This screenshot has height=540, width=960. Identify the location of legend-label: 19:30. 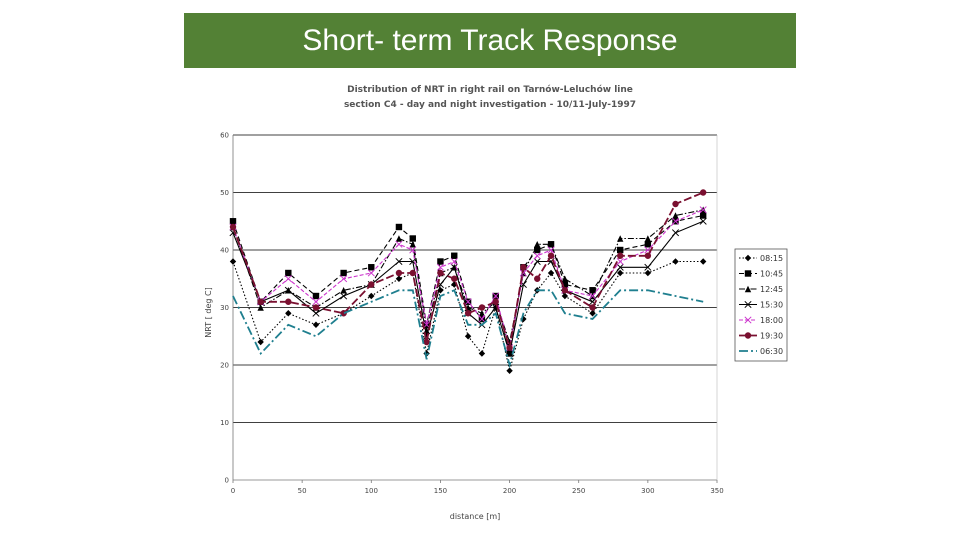
(771, 336).